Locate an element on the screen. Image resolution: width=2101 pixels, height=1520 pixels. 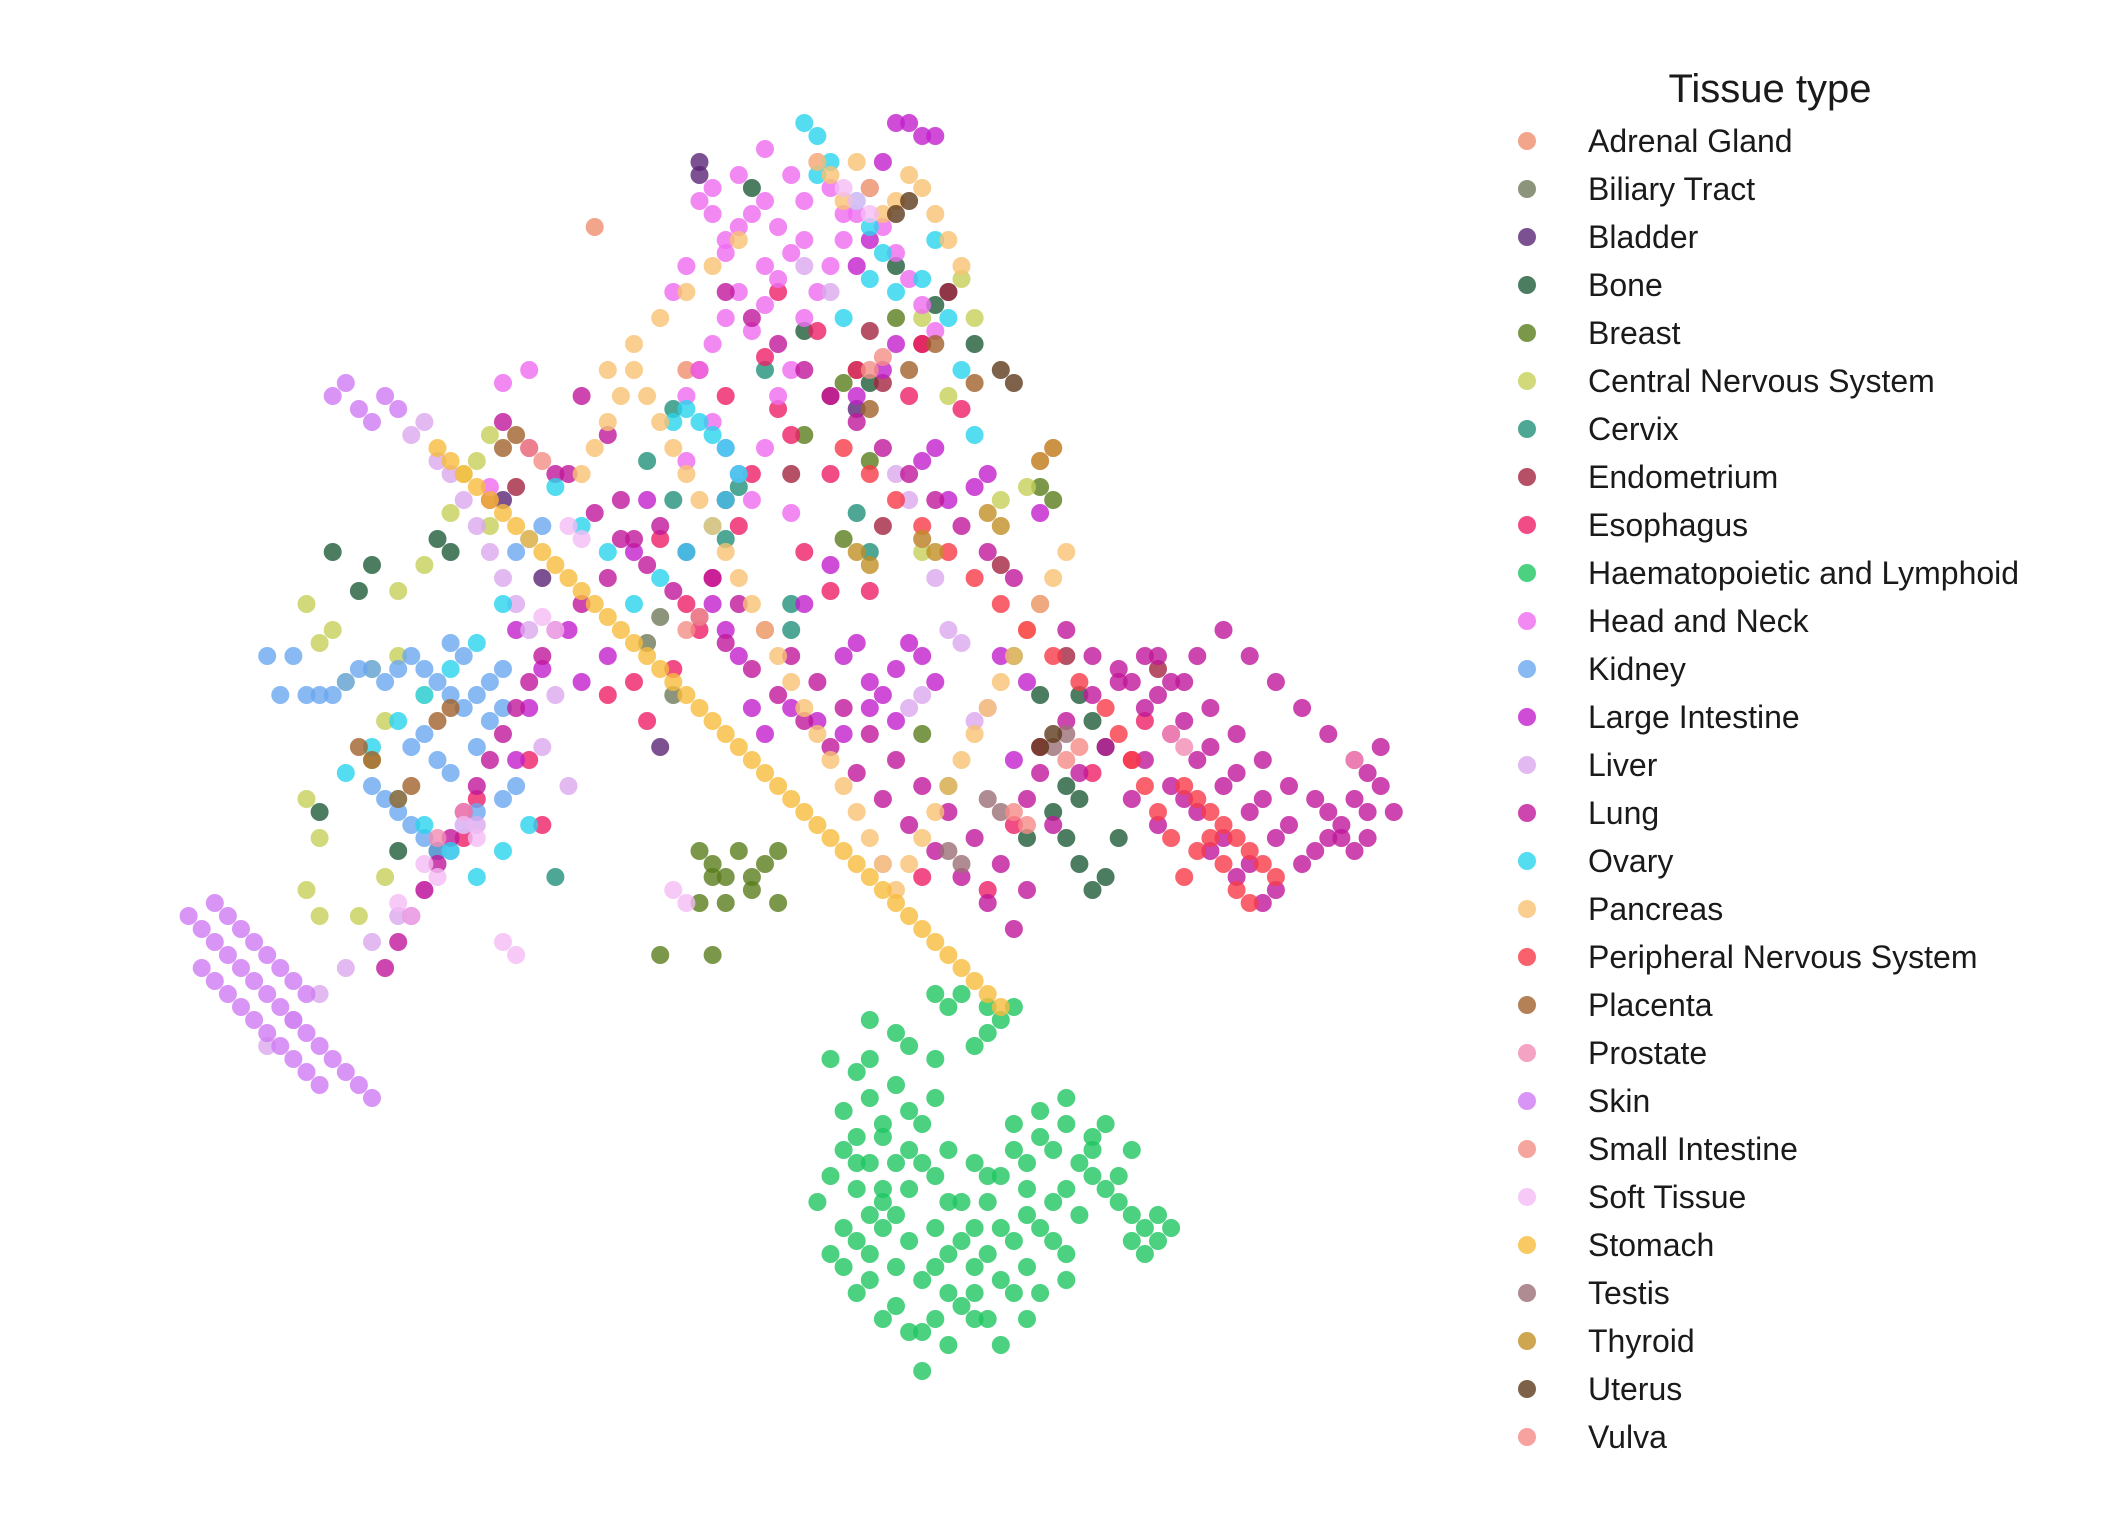
legend-entry: Kidney is located at coordinates (1602, 669).